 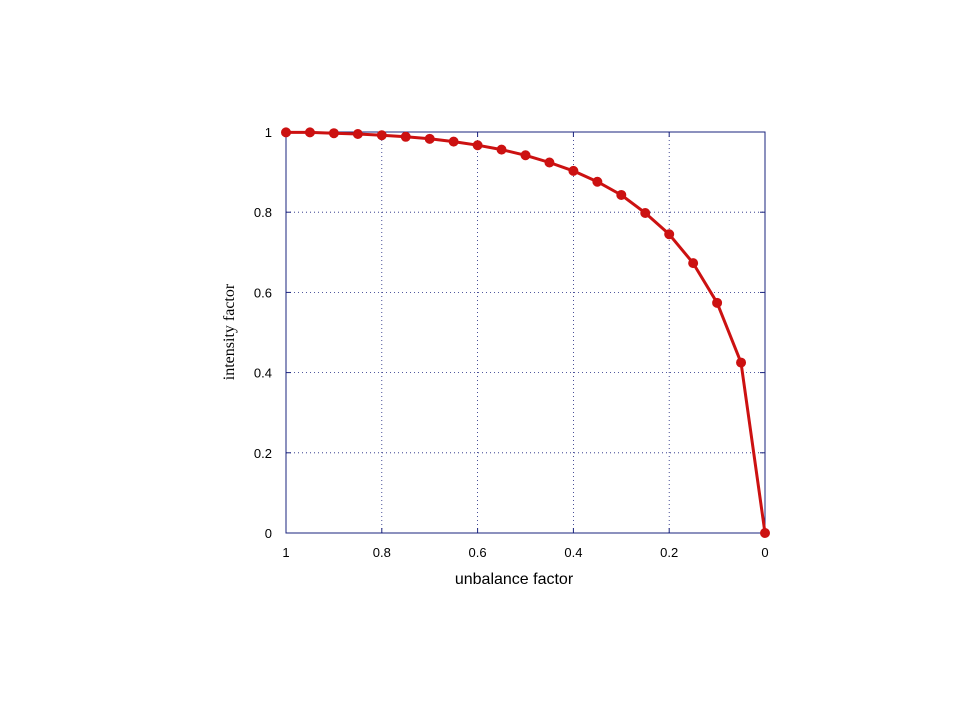 I want to click on y-tick-label: 1, so click(x=268, y=132).